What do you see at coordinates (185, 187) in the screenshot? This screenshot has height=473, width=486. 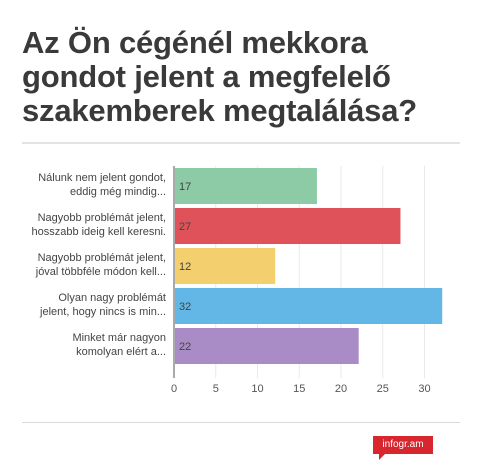 I see `bar-value-label: 17` at bounding box center [185, 187].